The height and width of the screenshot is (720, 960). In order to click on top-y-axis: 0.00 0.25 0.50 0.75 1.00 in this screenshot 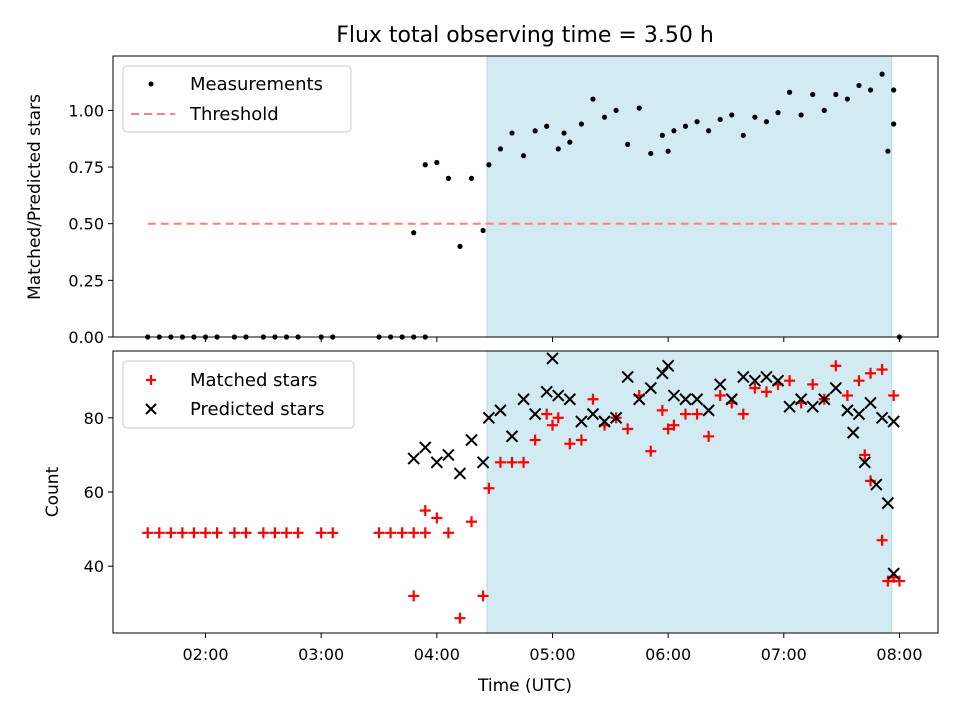, I will do `click(90, 224)`.